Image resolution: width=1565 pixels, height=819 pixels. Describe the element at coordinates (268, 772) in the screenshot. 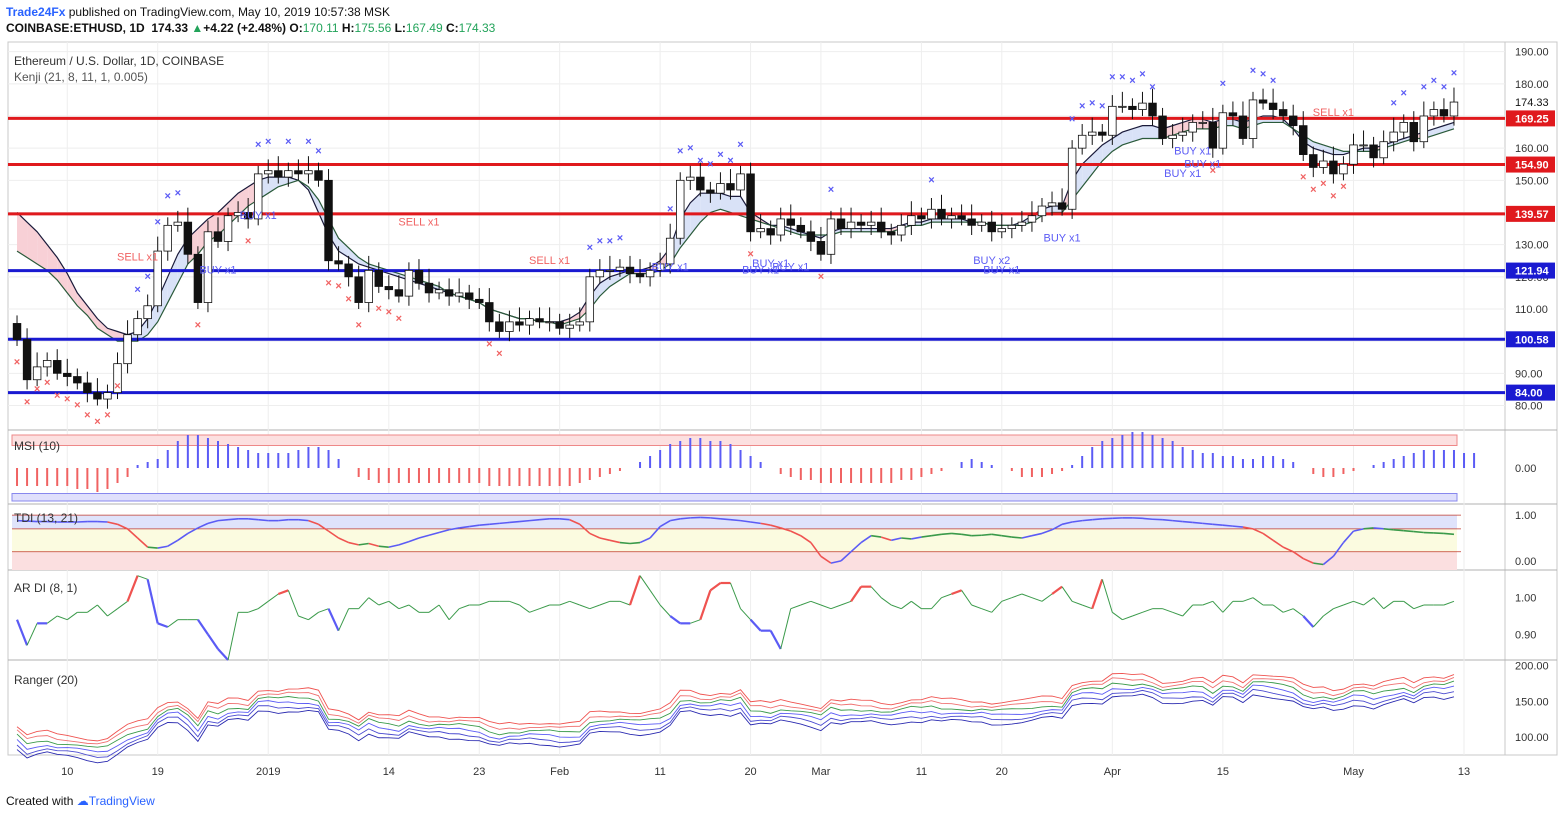

I see `x-tick-label: 2019` at that location.